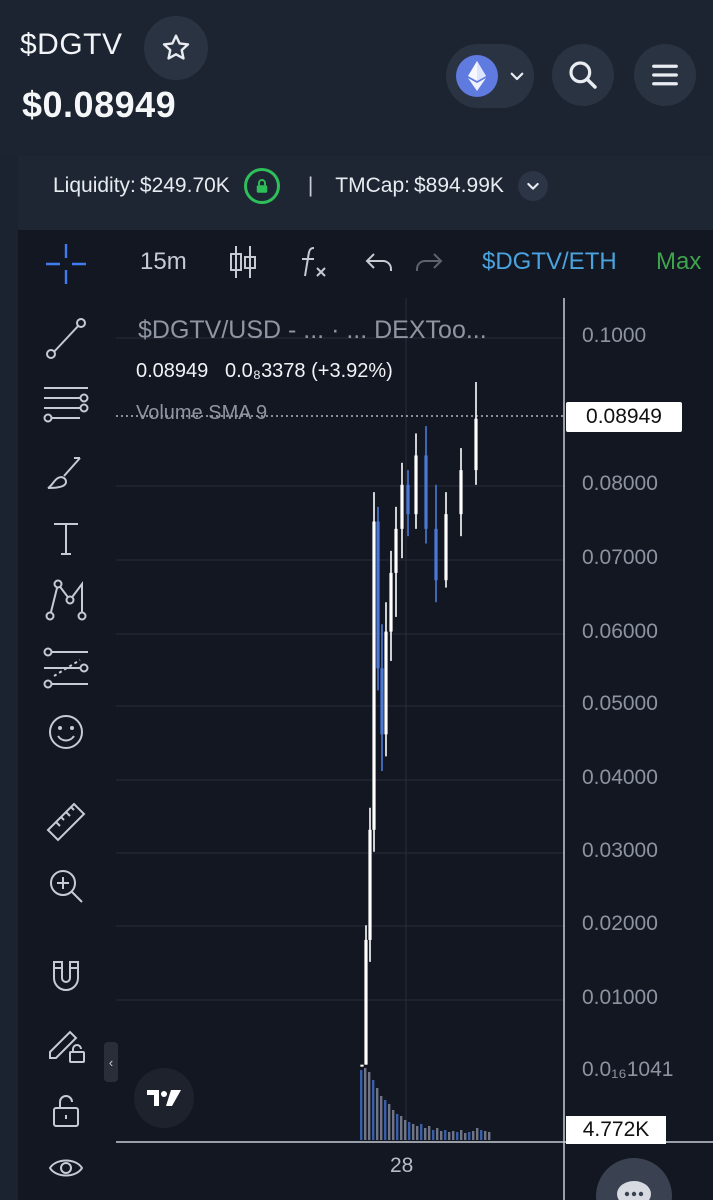 The height and width of the screenshot is (1200, 713). I want to click on current-price-tag: 0.08949, so click(624, 417).